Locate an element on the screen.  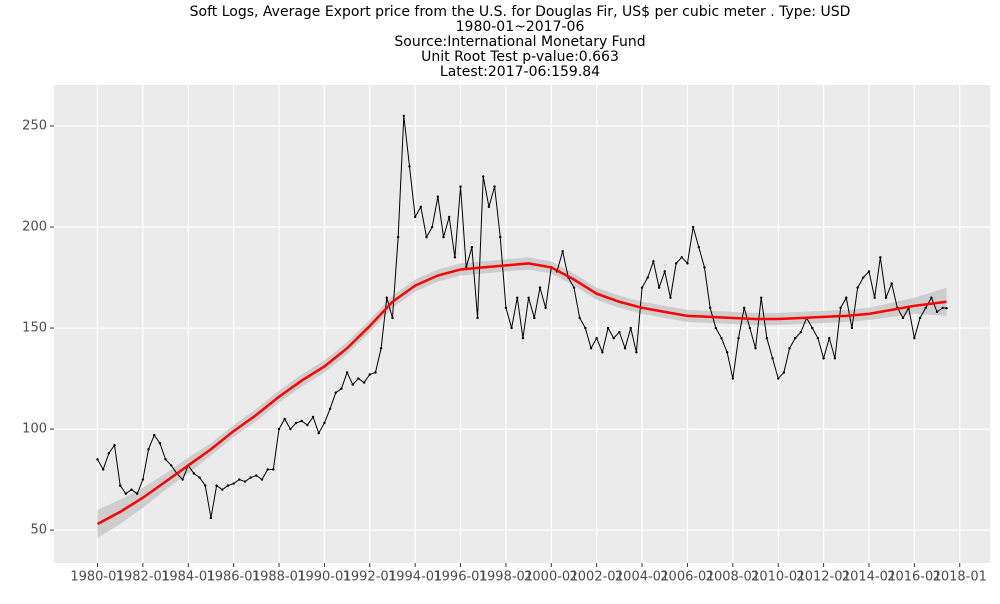
x-tick-label: 2004-01 is located at coordinates (642, 577).